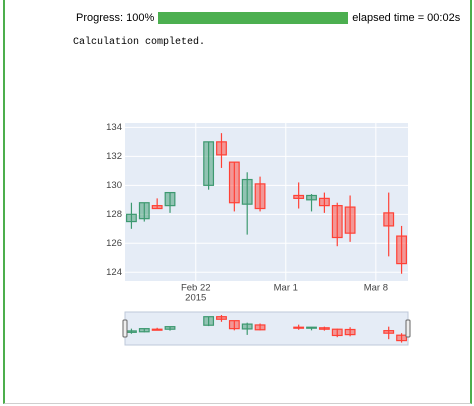  I want to click on y-tick-label: 130, so click(114, 185).